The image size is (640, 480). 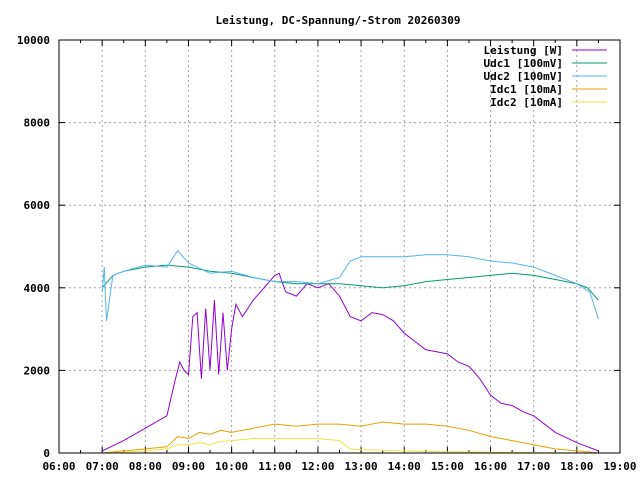 What do you see at coordinates (317, 466) in the screenshot?
I see `x-tick-label: 12:00` at bounding box center [317, 466].